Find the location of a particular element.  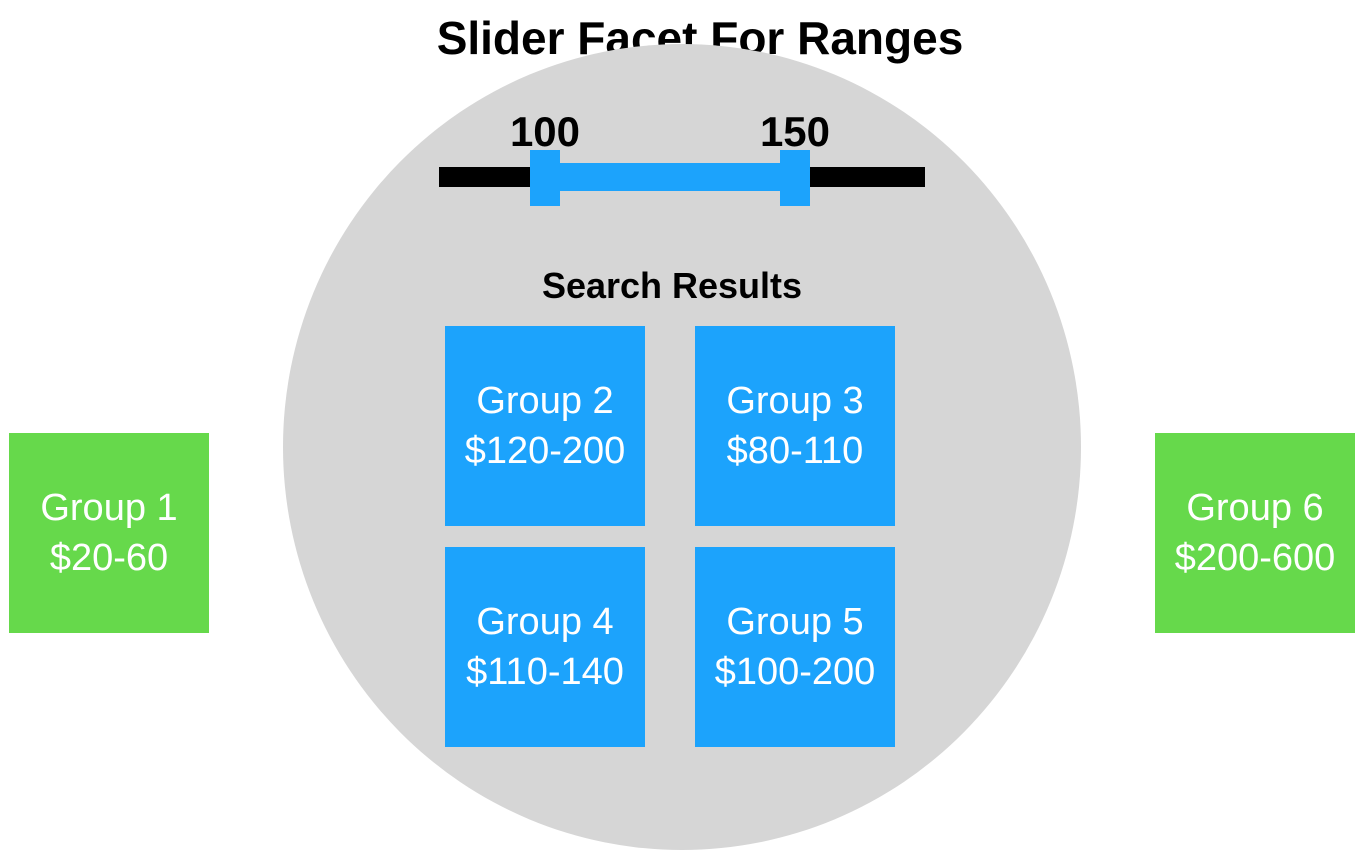

slider-min-value: 100 is located at coordinates (545, 131).